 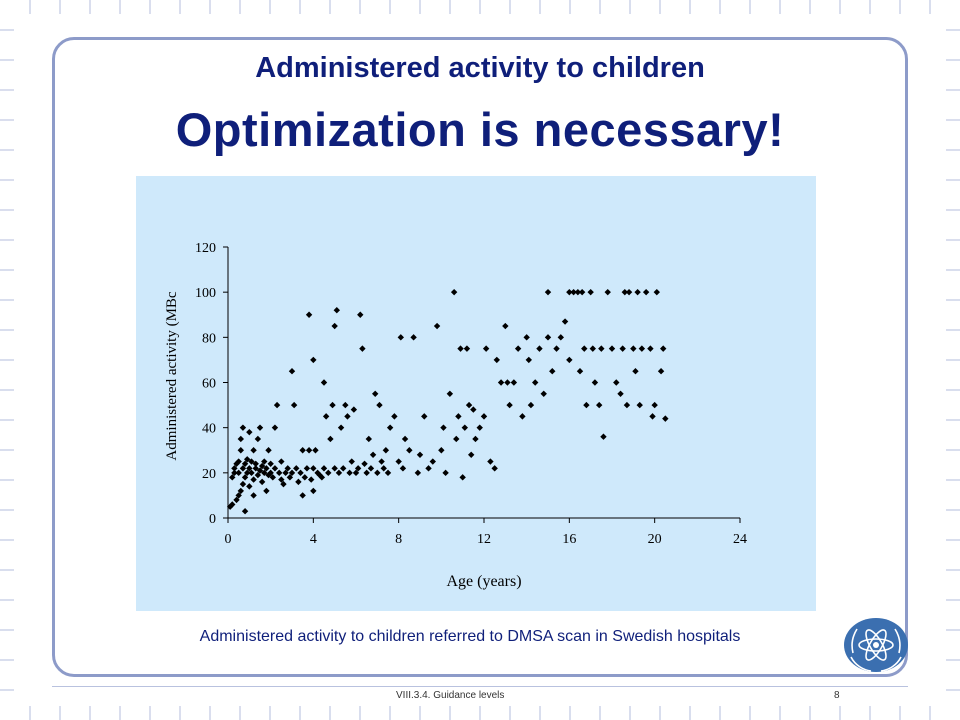 I want to click on x-tick-label: 0, so click(x=228, y=539).